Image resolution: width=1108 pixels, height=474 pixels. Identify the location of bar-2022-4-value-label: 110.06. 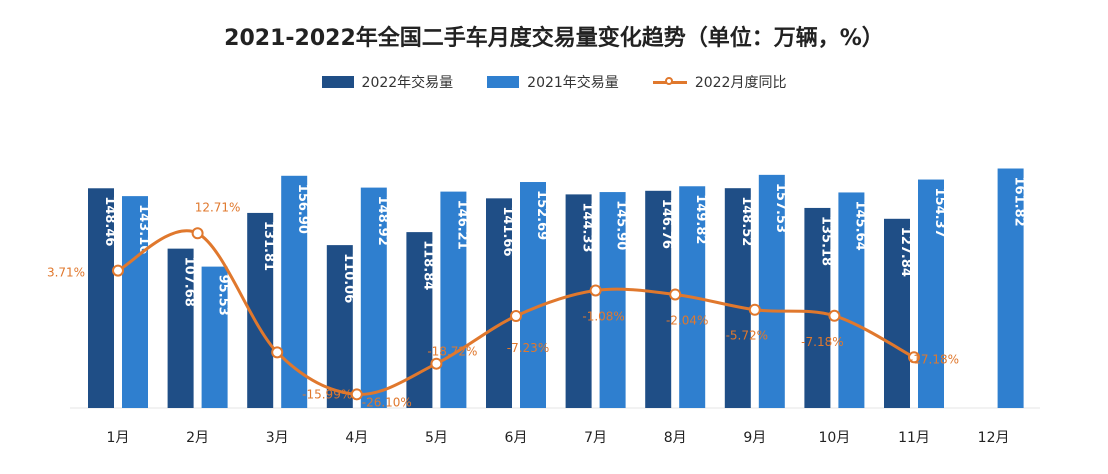
(348, 278).